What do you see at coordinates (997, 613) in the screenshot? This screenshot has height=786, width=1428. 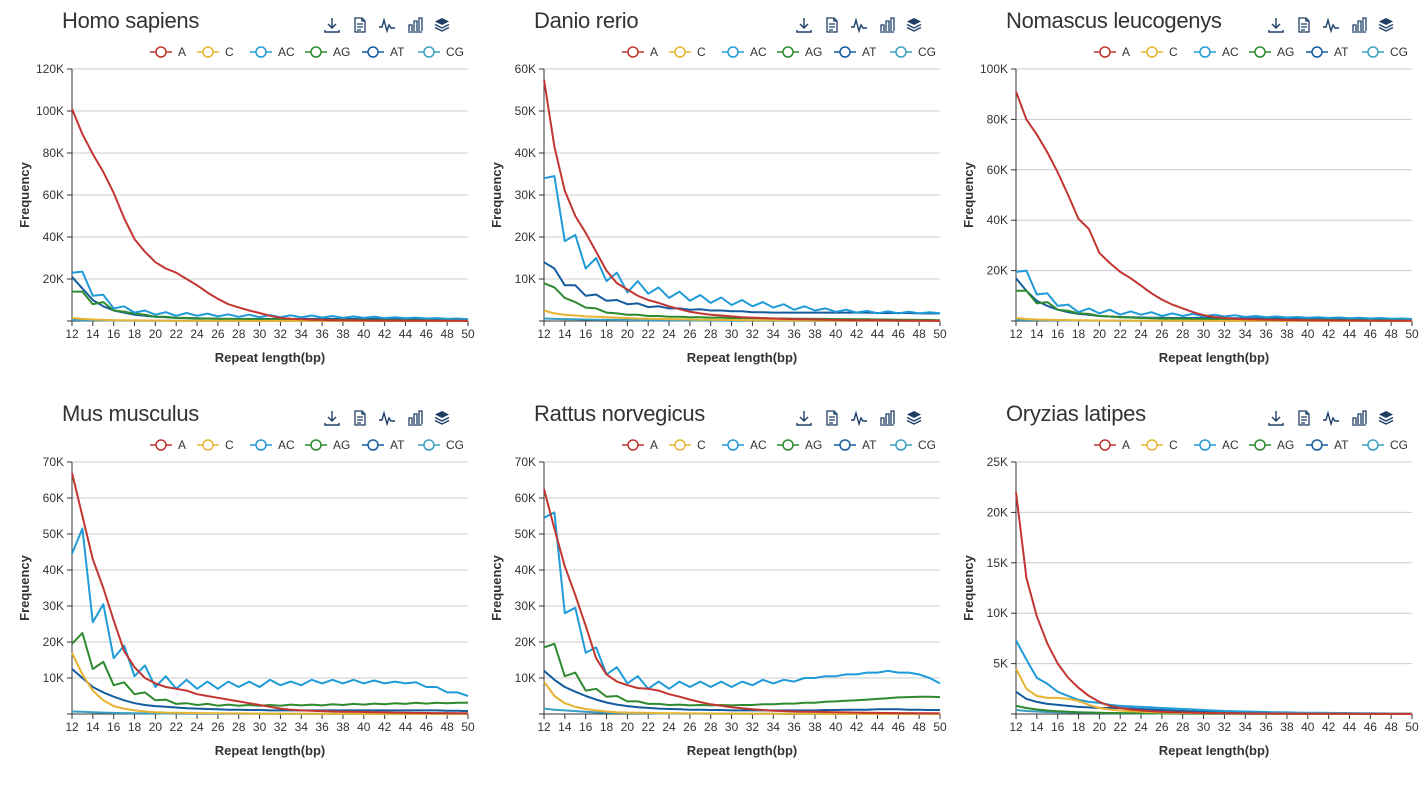 I see `y-tick-label: 10K` at bounding box center [997, 613].